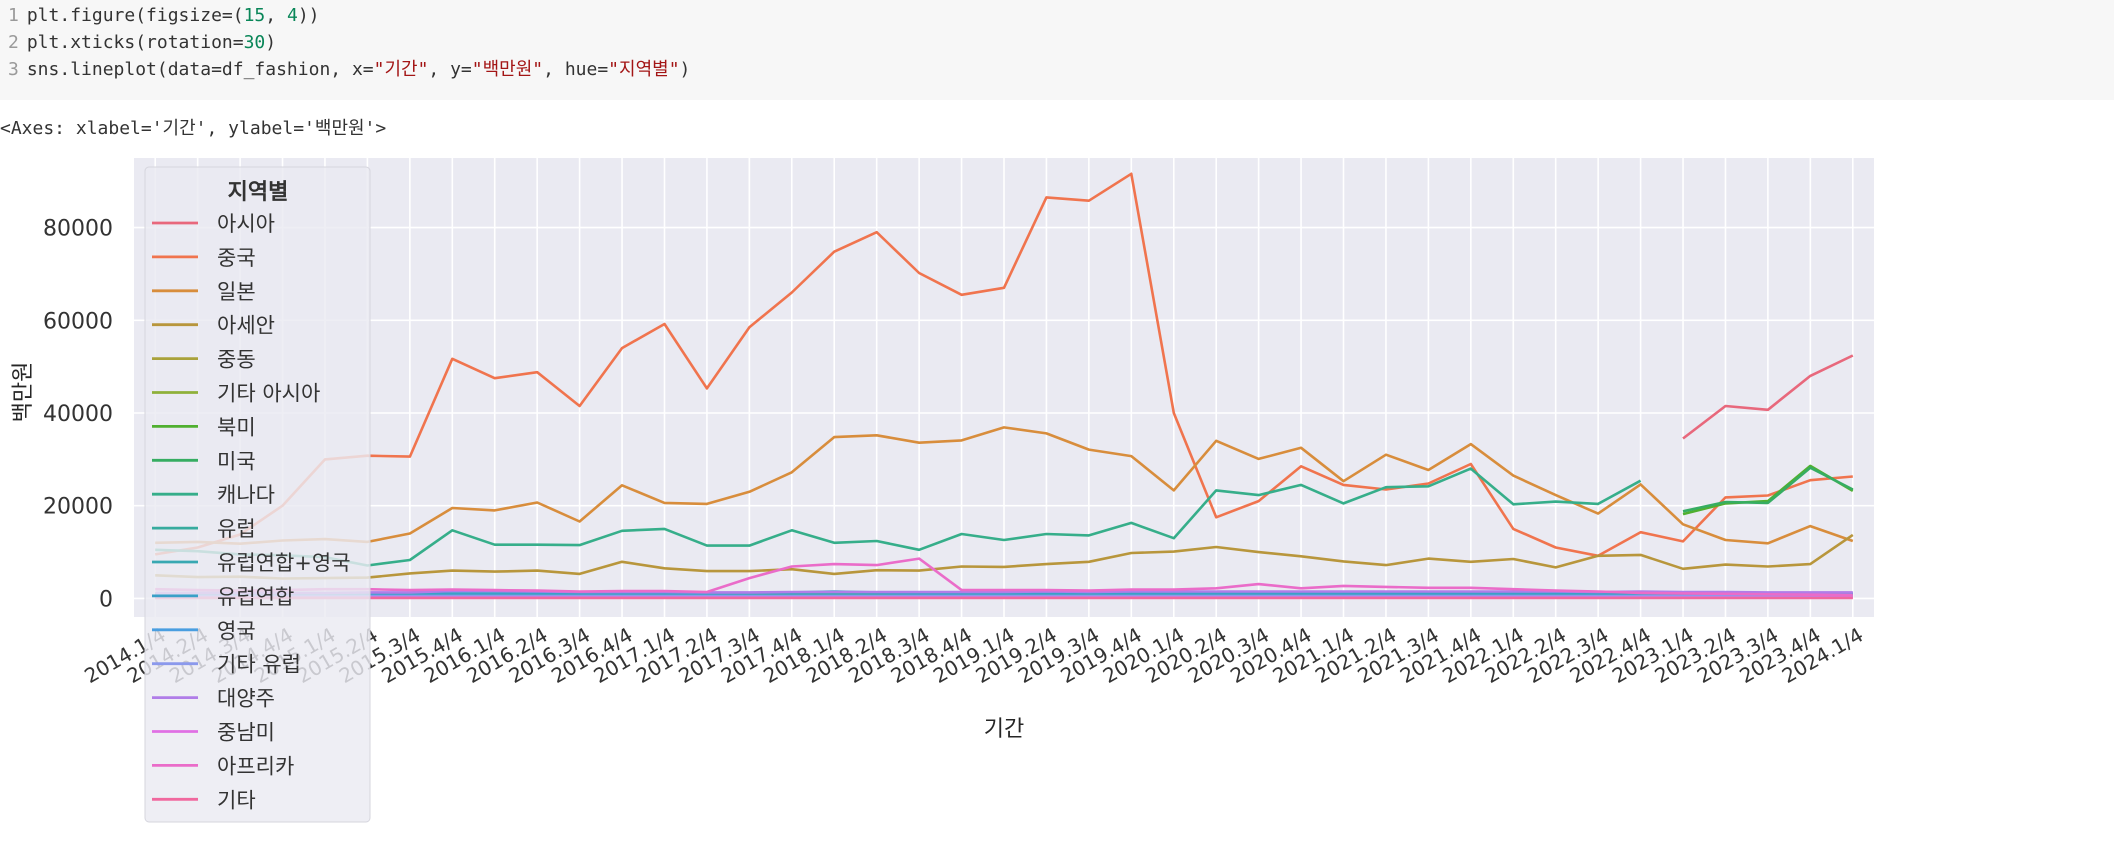  What do you see at coordinates (246, 733) in the screenshot?
I see `legend-label: 중남미` at bounding box center [246, 733].